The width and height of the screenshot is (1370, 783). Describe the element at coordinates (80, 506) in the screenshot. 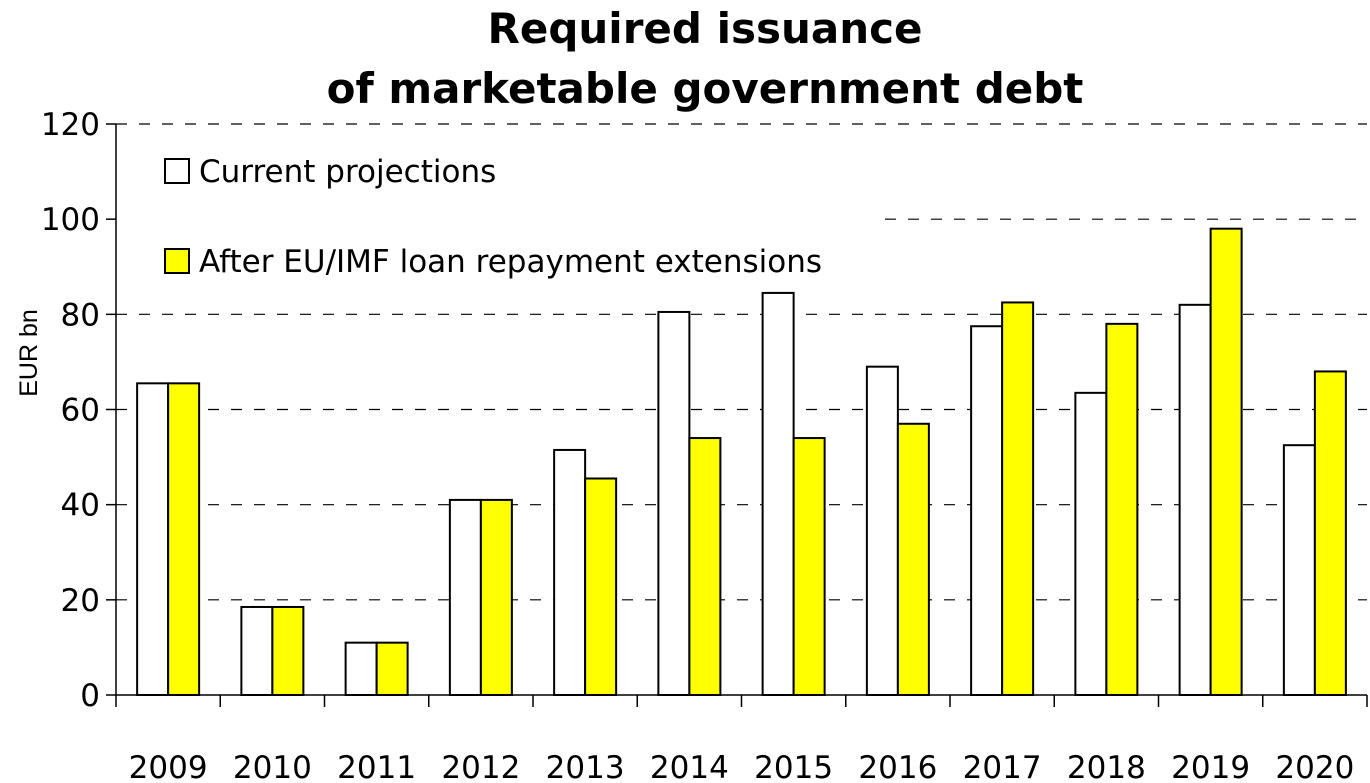

I see `y-tick-label-40: 40` at that location.